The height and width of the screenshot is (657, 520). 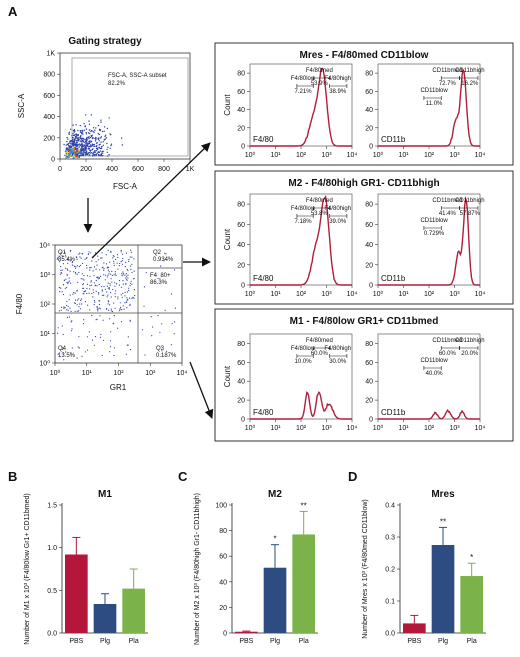 I want to click on high-gate-name: CD11bhigh, so click(x=470, y=201).